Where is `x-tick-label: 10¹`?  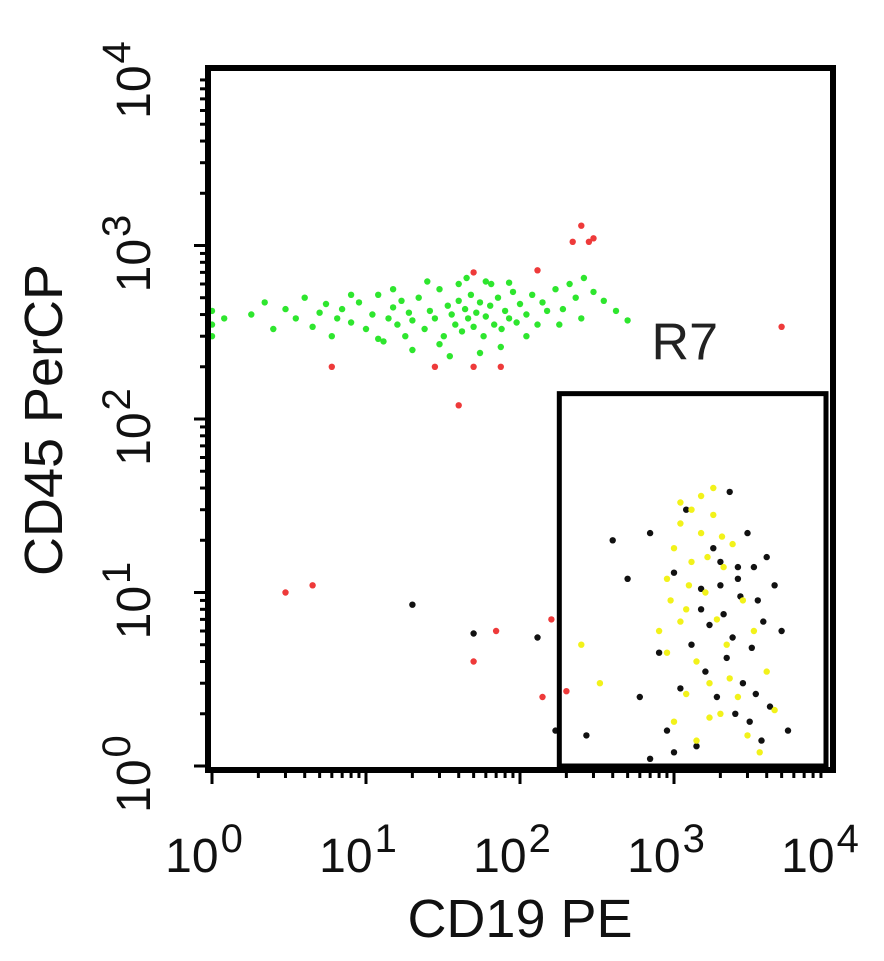
x-tick-label: 10¹ is located at coordinates (358, 850).